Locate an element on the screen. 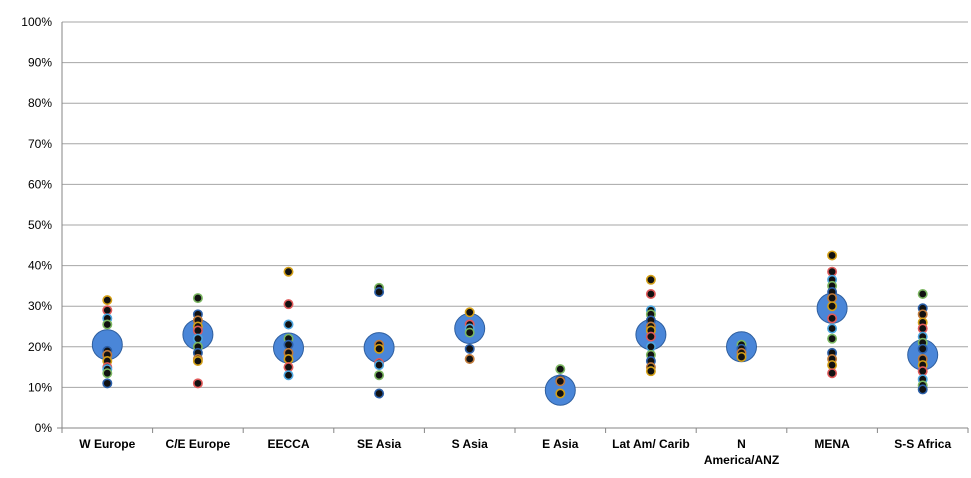 The image size is (971, 478). x-tick-label: MENA is located at coordinates (832, 444).